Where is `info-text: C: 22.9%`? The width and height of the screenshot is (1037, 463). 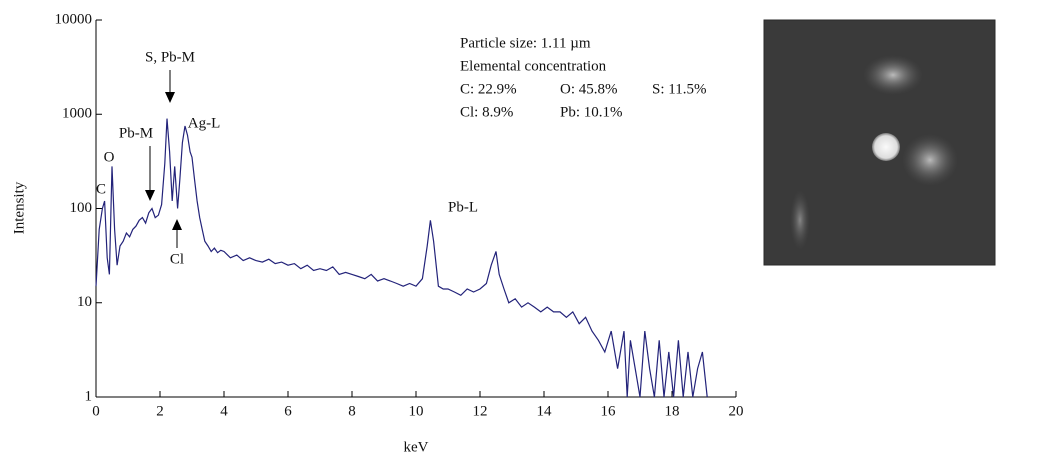 info-text: C: 22.9% is located at coordinates (488, 89).